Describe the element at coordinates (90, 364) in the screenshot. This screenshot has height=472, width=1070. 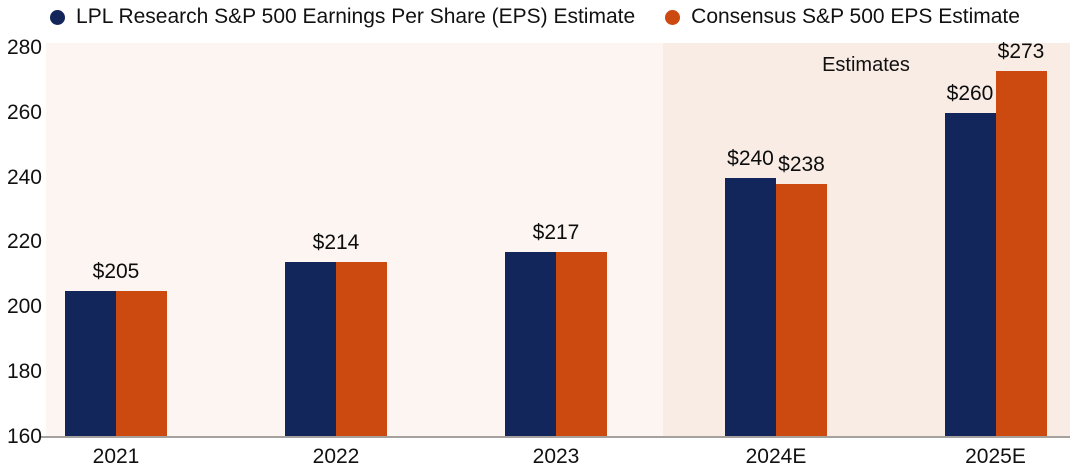
I see `bar-2021-lpl` at that location.